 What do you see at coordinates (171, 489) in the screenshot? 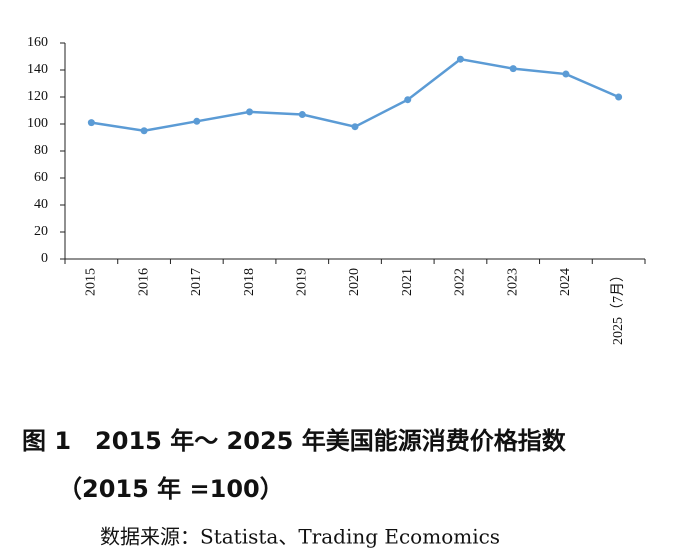
I see `chart-subtitle: （2015 年 =100）` at bounding box center [171, 489].